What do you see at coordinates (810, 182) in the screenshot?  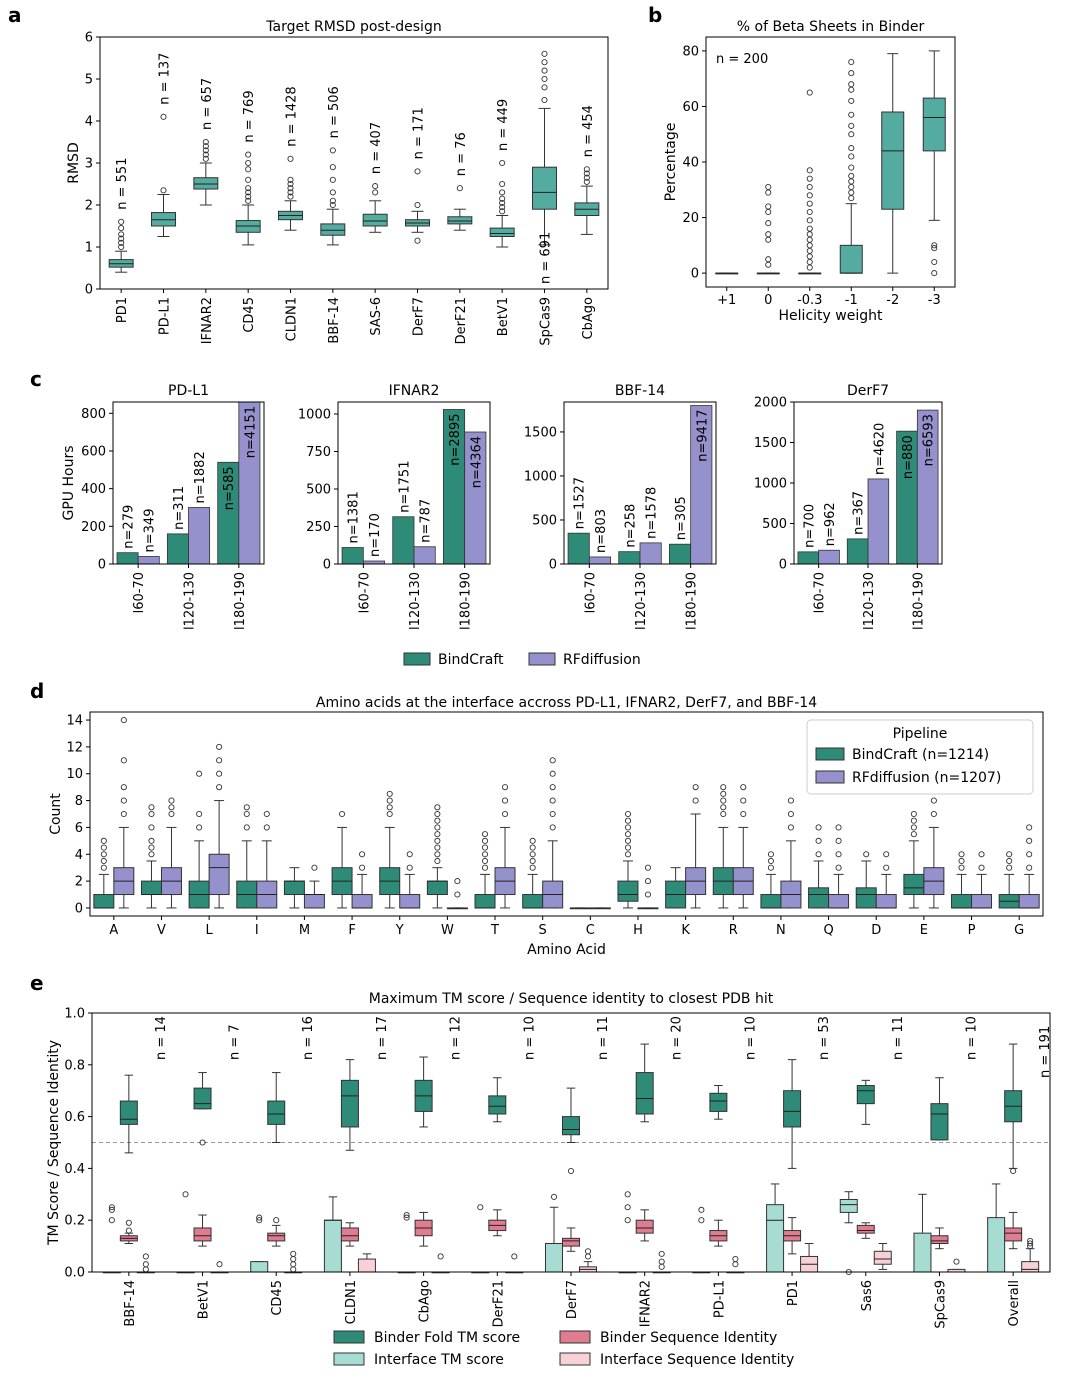 I see `box-weight--0.3` at bounding box center [810, 182].